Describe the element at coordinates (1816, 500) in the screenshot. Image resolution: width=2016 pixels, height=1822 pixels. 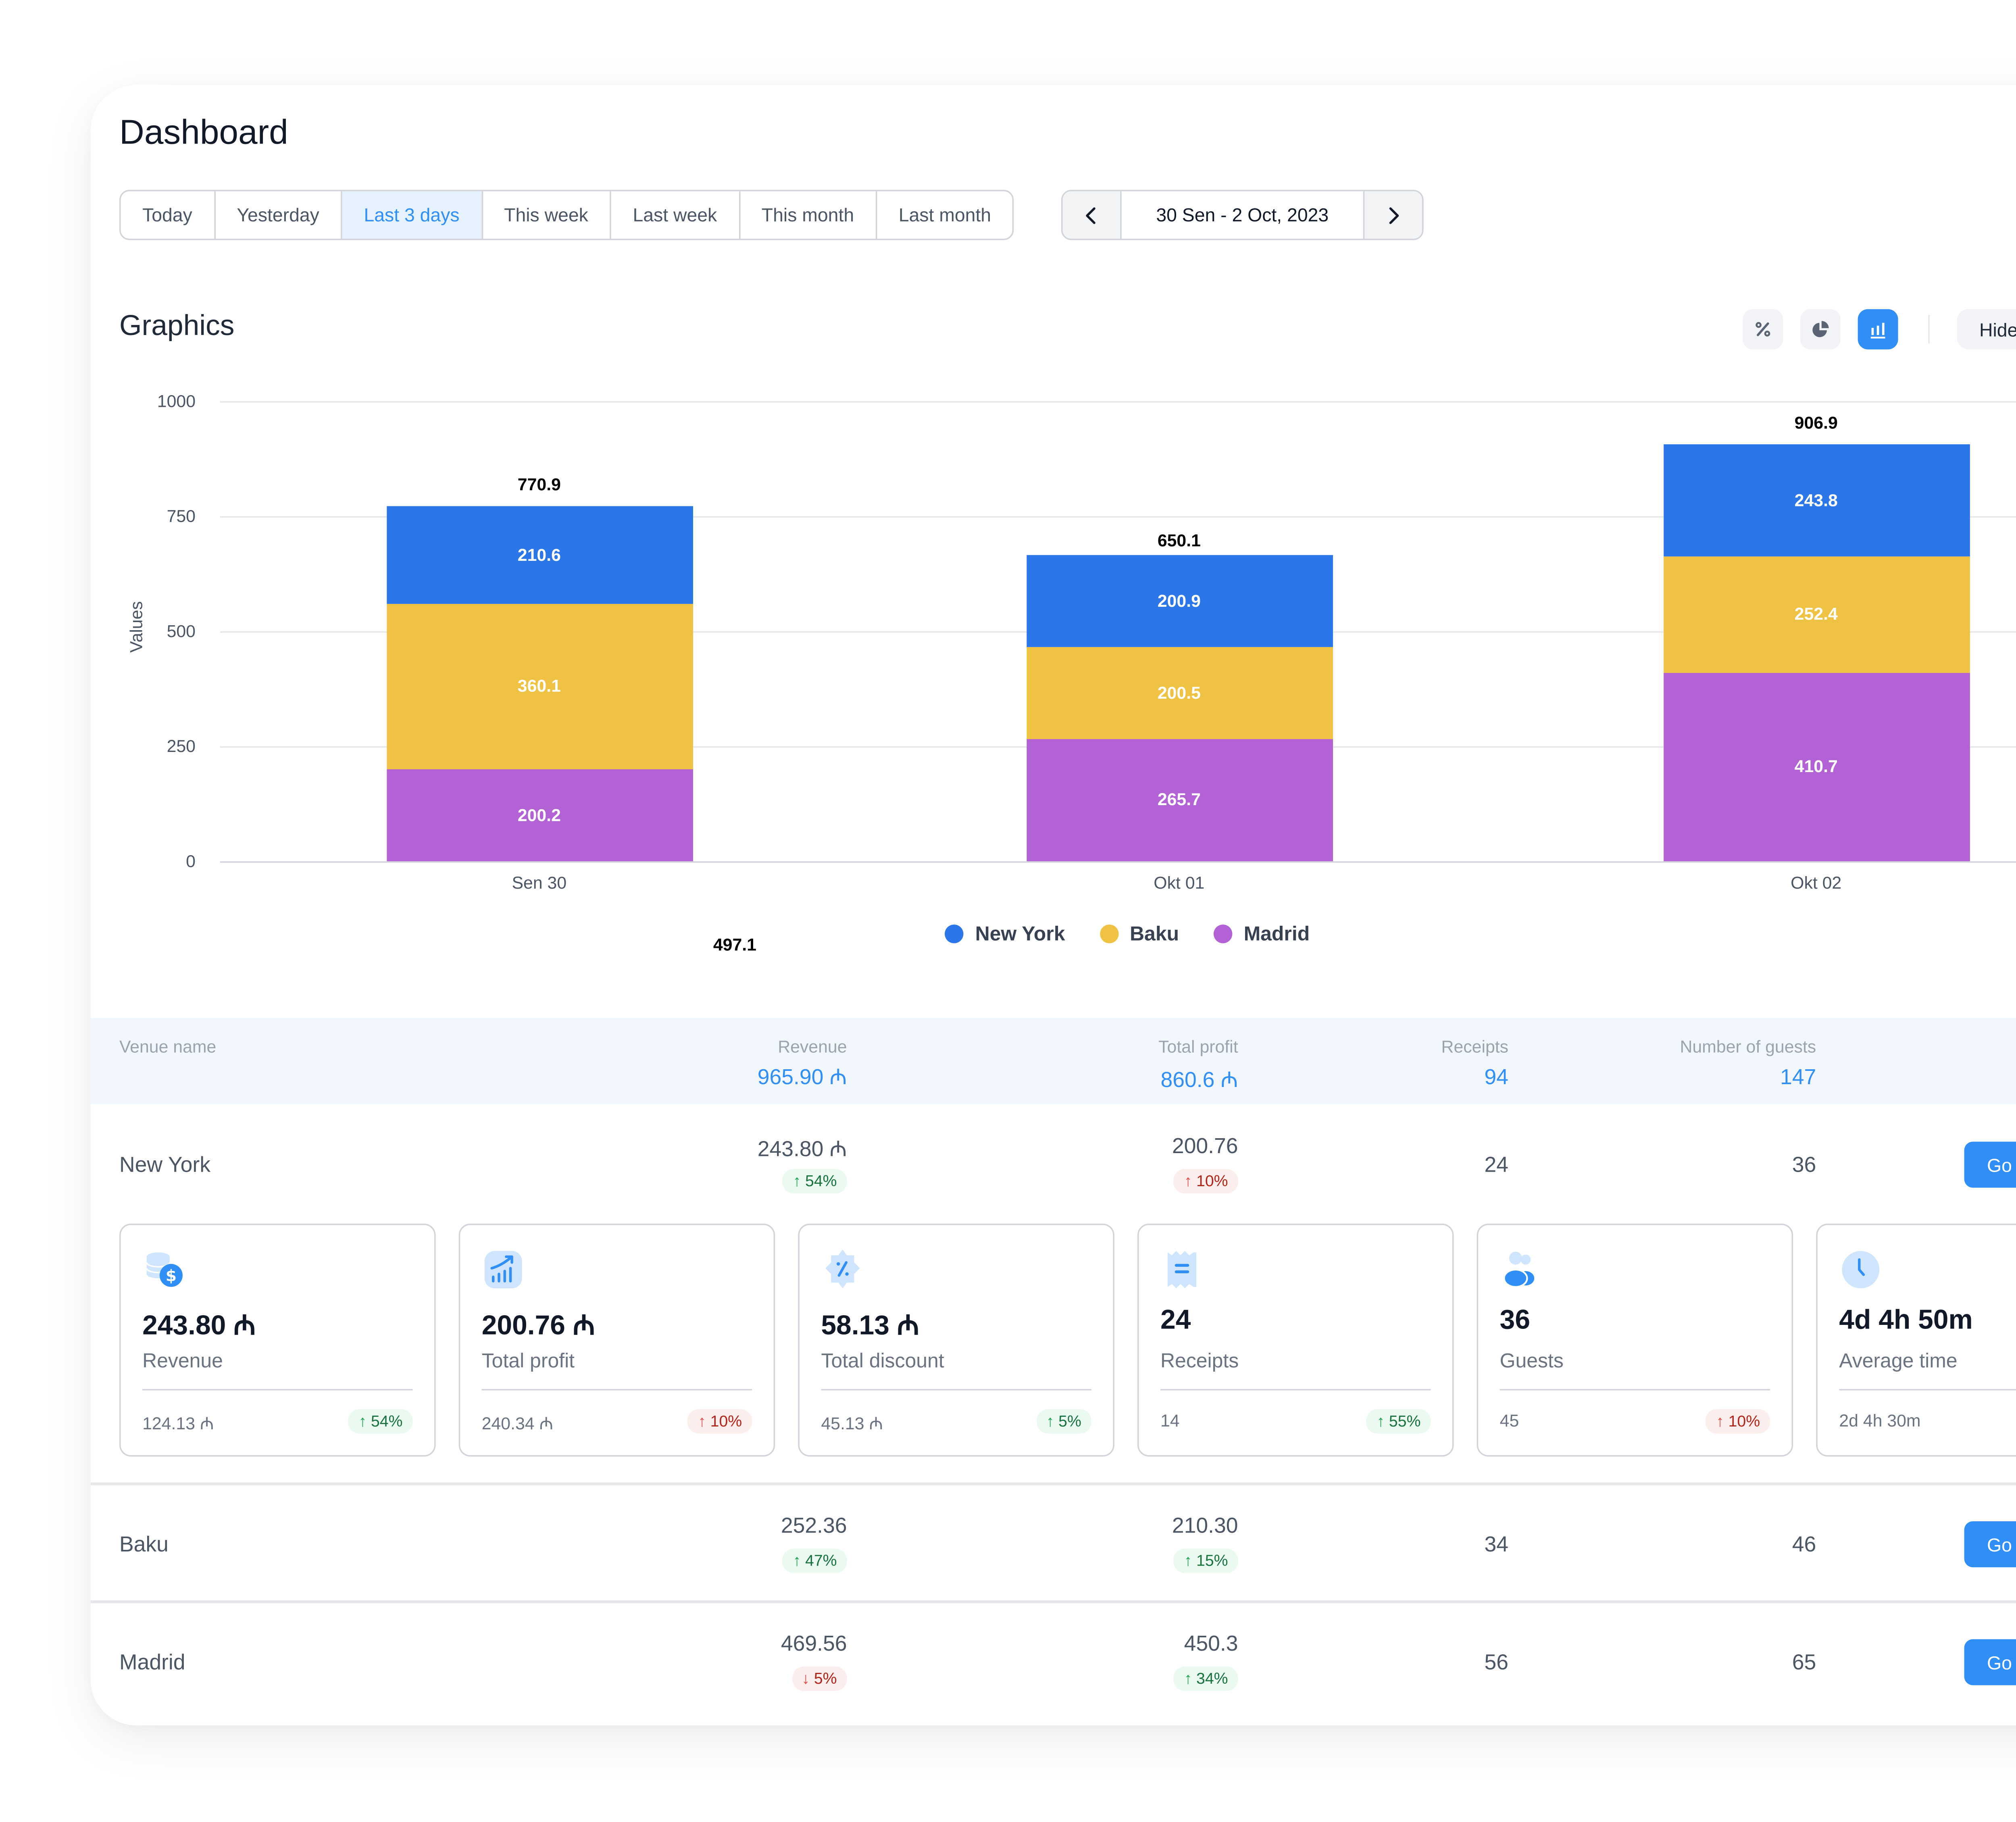
I see `bar-segment-new-york: 243.8` at that location.